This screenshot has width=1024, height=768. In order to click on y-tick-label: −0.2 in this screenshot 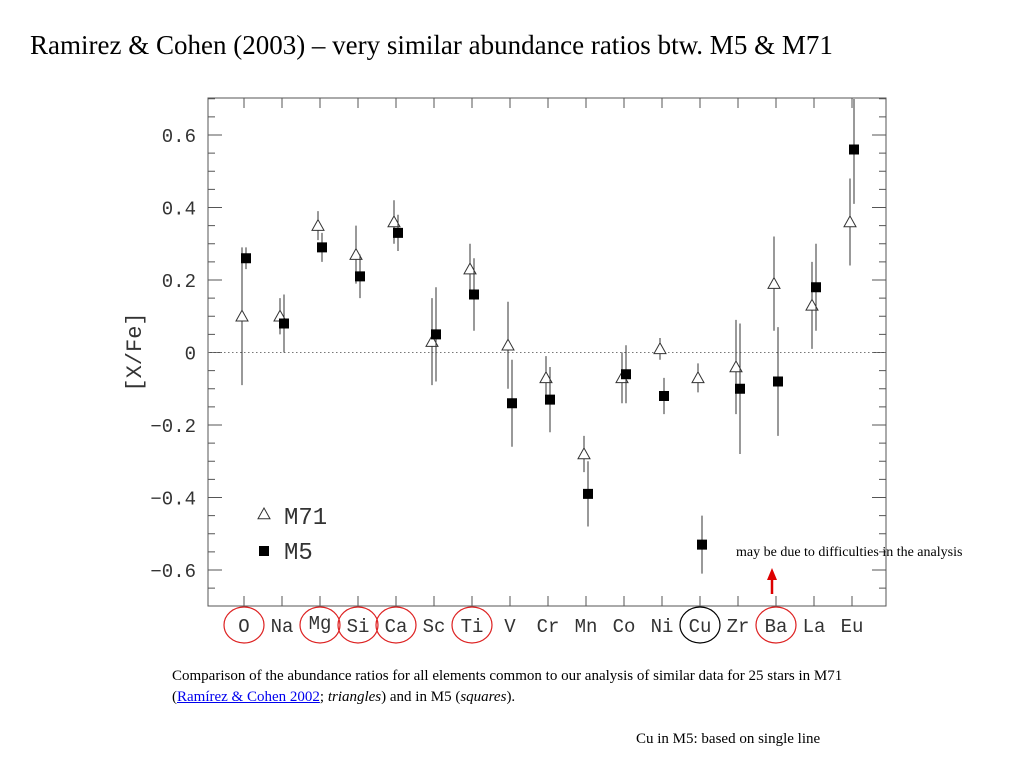, I will do `click(173, 427)`.